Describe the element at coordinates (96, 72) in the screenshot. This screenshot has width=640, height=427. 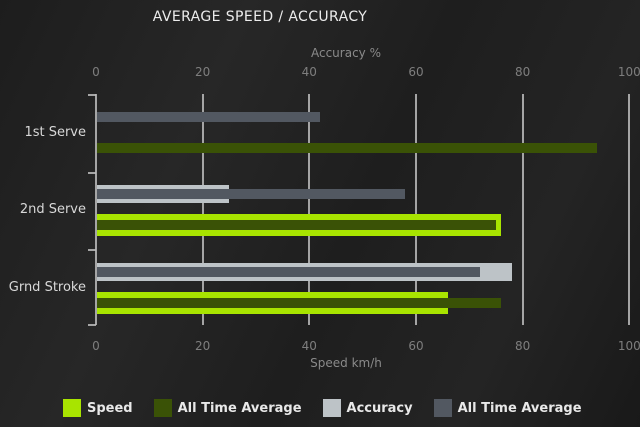
I see `top-axis-tick-label: 0` at that location.